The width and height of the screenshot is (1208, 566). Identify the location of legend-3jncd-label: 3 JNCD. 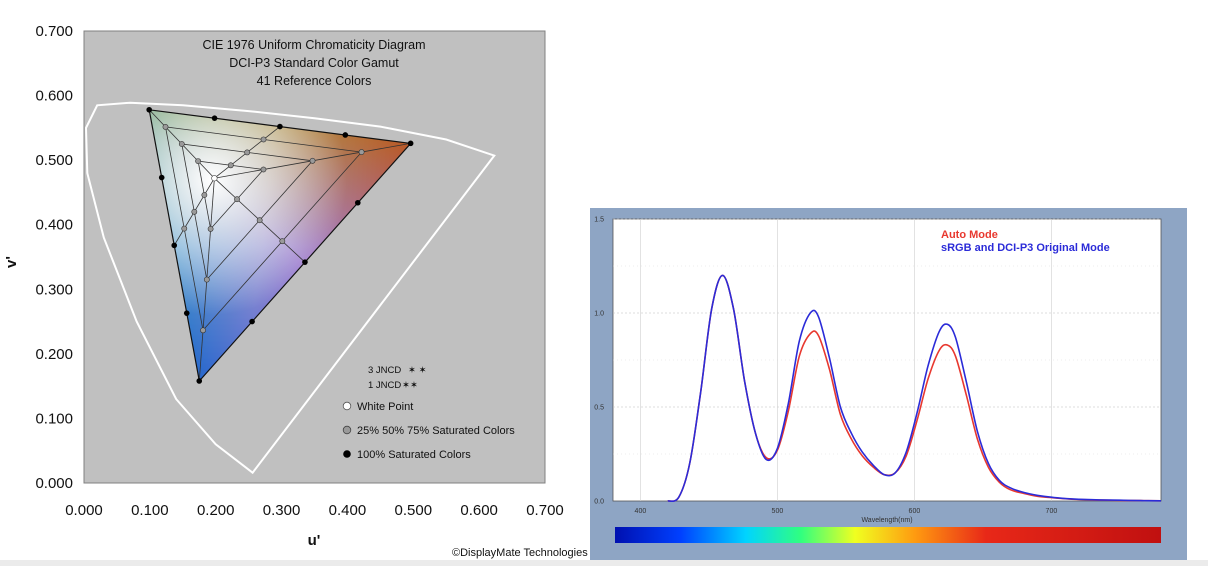
(384, 370).